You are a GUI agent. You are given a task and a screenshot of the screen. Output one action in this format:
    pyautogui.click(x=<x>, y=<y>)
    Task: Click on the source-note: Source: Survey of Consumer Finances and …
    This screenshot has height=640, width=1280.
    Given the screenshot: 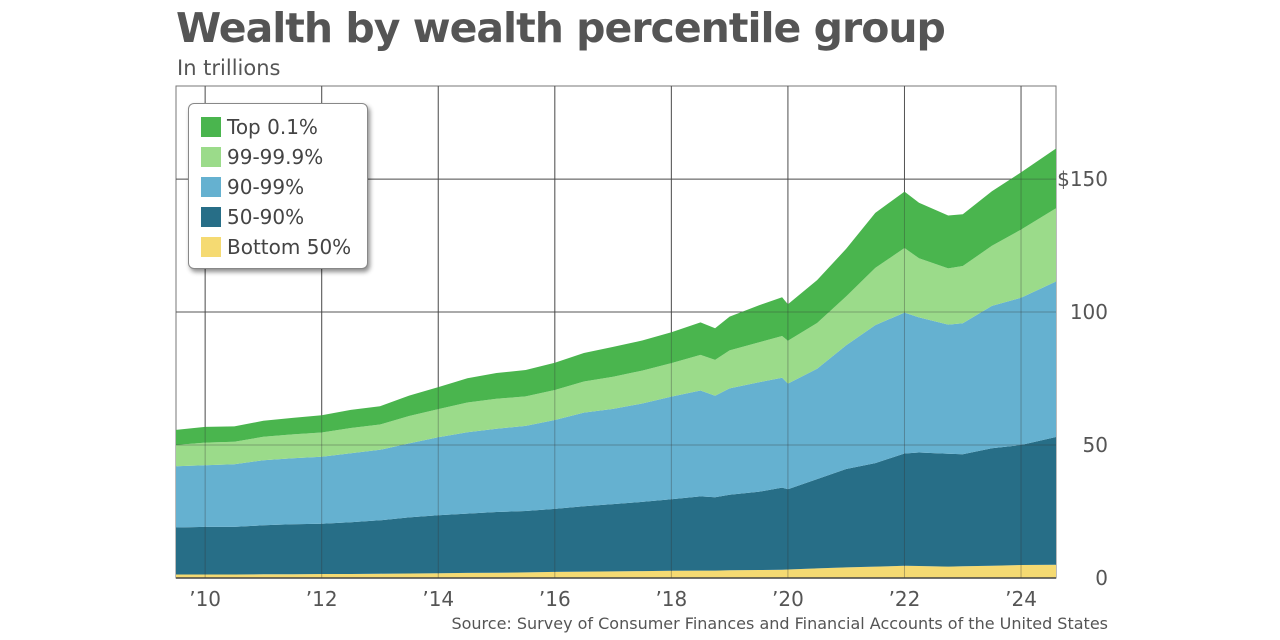 What is the action you would take?
    pyautogui.click(x=779, y=623)
    